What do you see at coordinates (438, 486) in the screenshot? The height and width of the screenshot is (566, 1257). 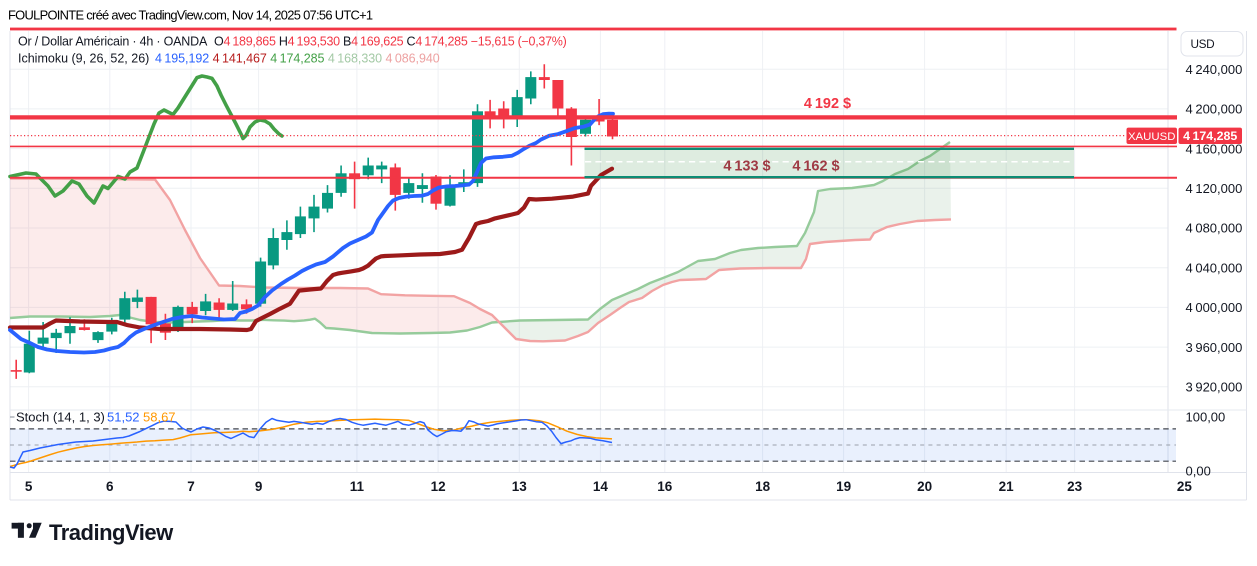 I see `svg-text: 12` at bounding box center [438, 486].